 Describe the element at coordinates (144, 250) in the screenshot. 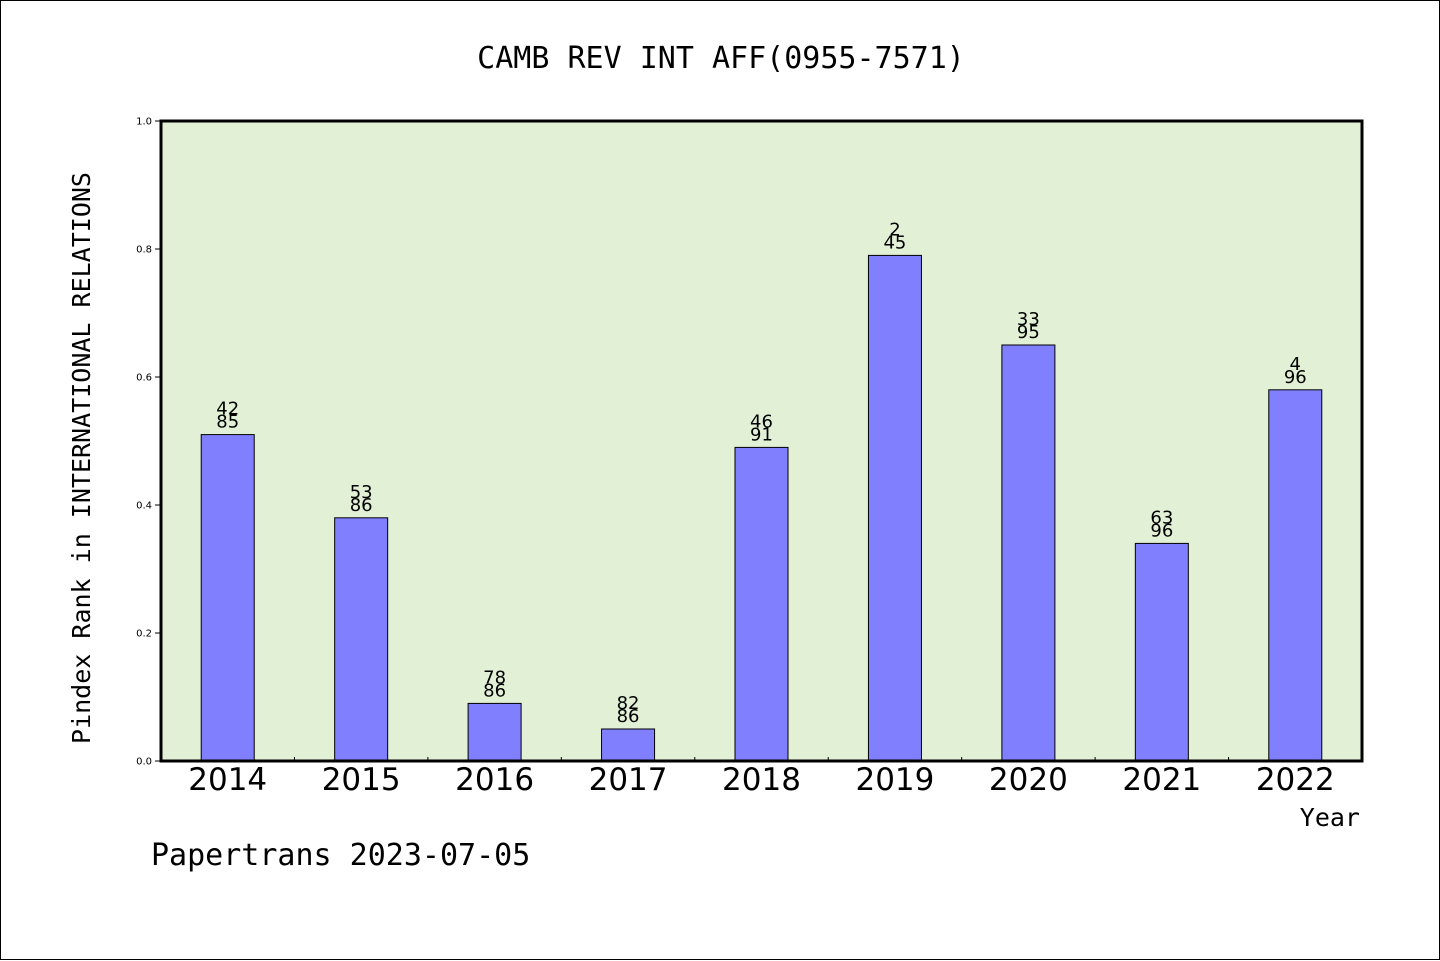

I see `y-tick-label: 0.8` at that location.